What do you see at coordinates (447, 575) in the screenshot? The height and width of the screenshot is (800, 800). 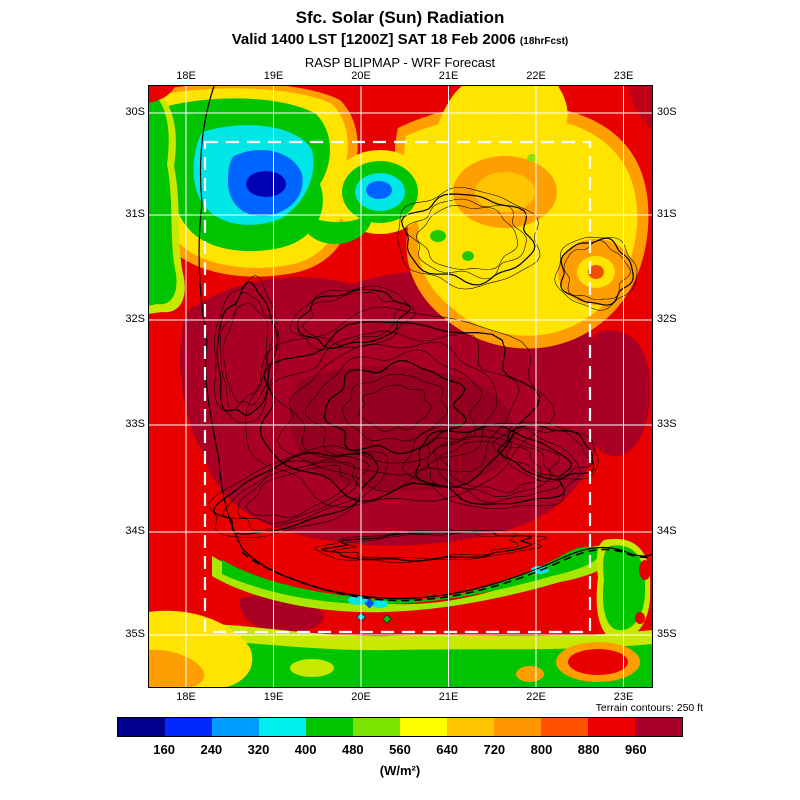 I see `south-coast-dashed-line` at bounding box center [447, 575].